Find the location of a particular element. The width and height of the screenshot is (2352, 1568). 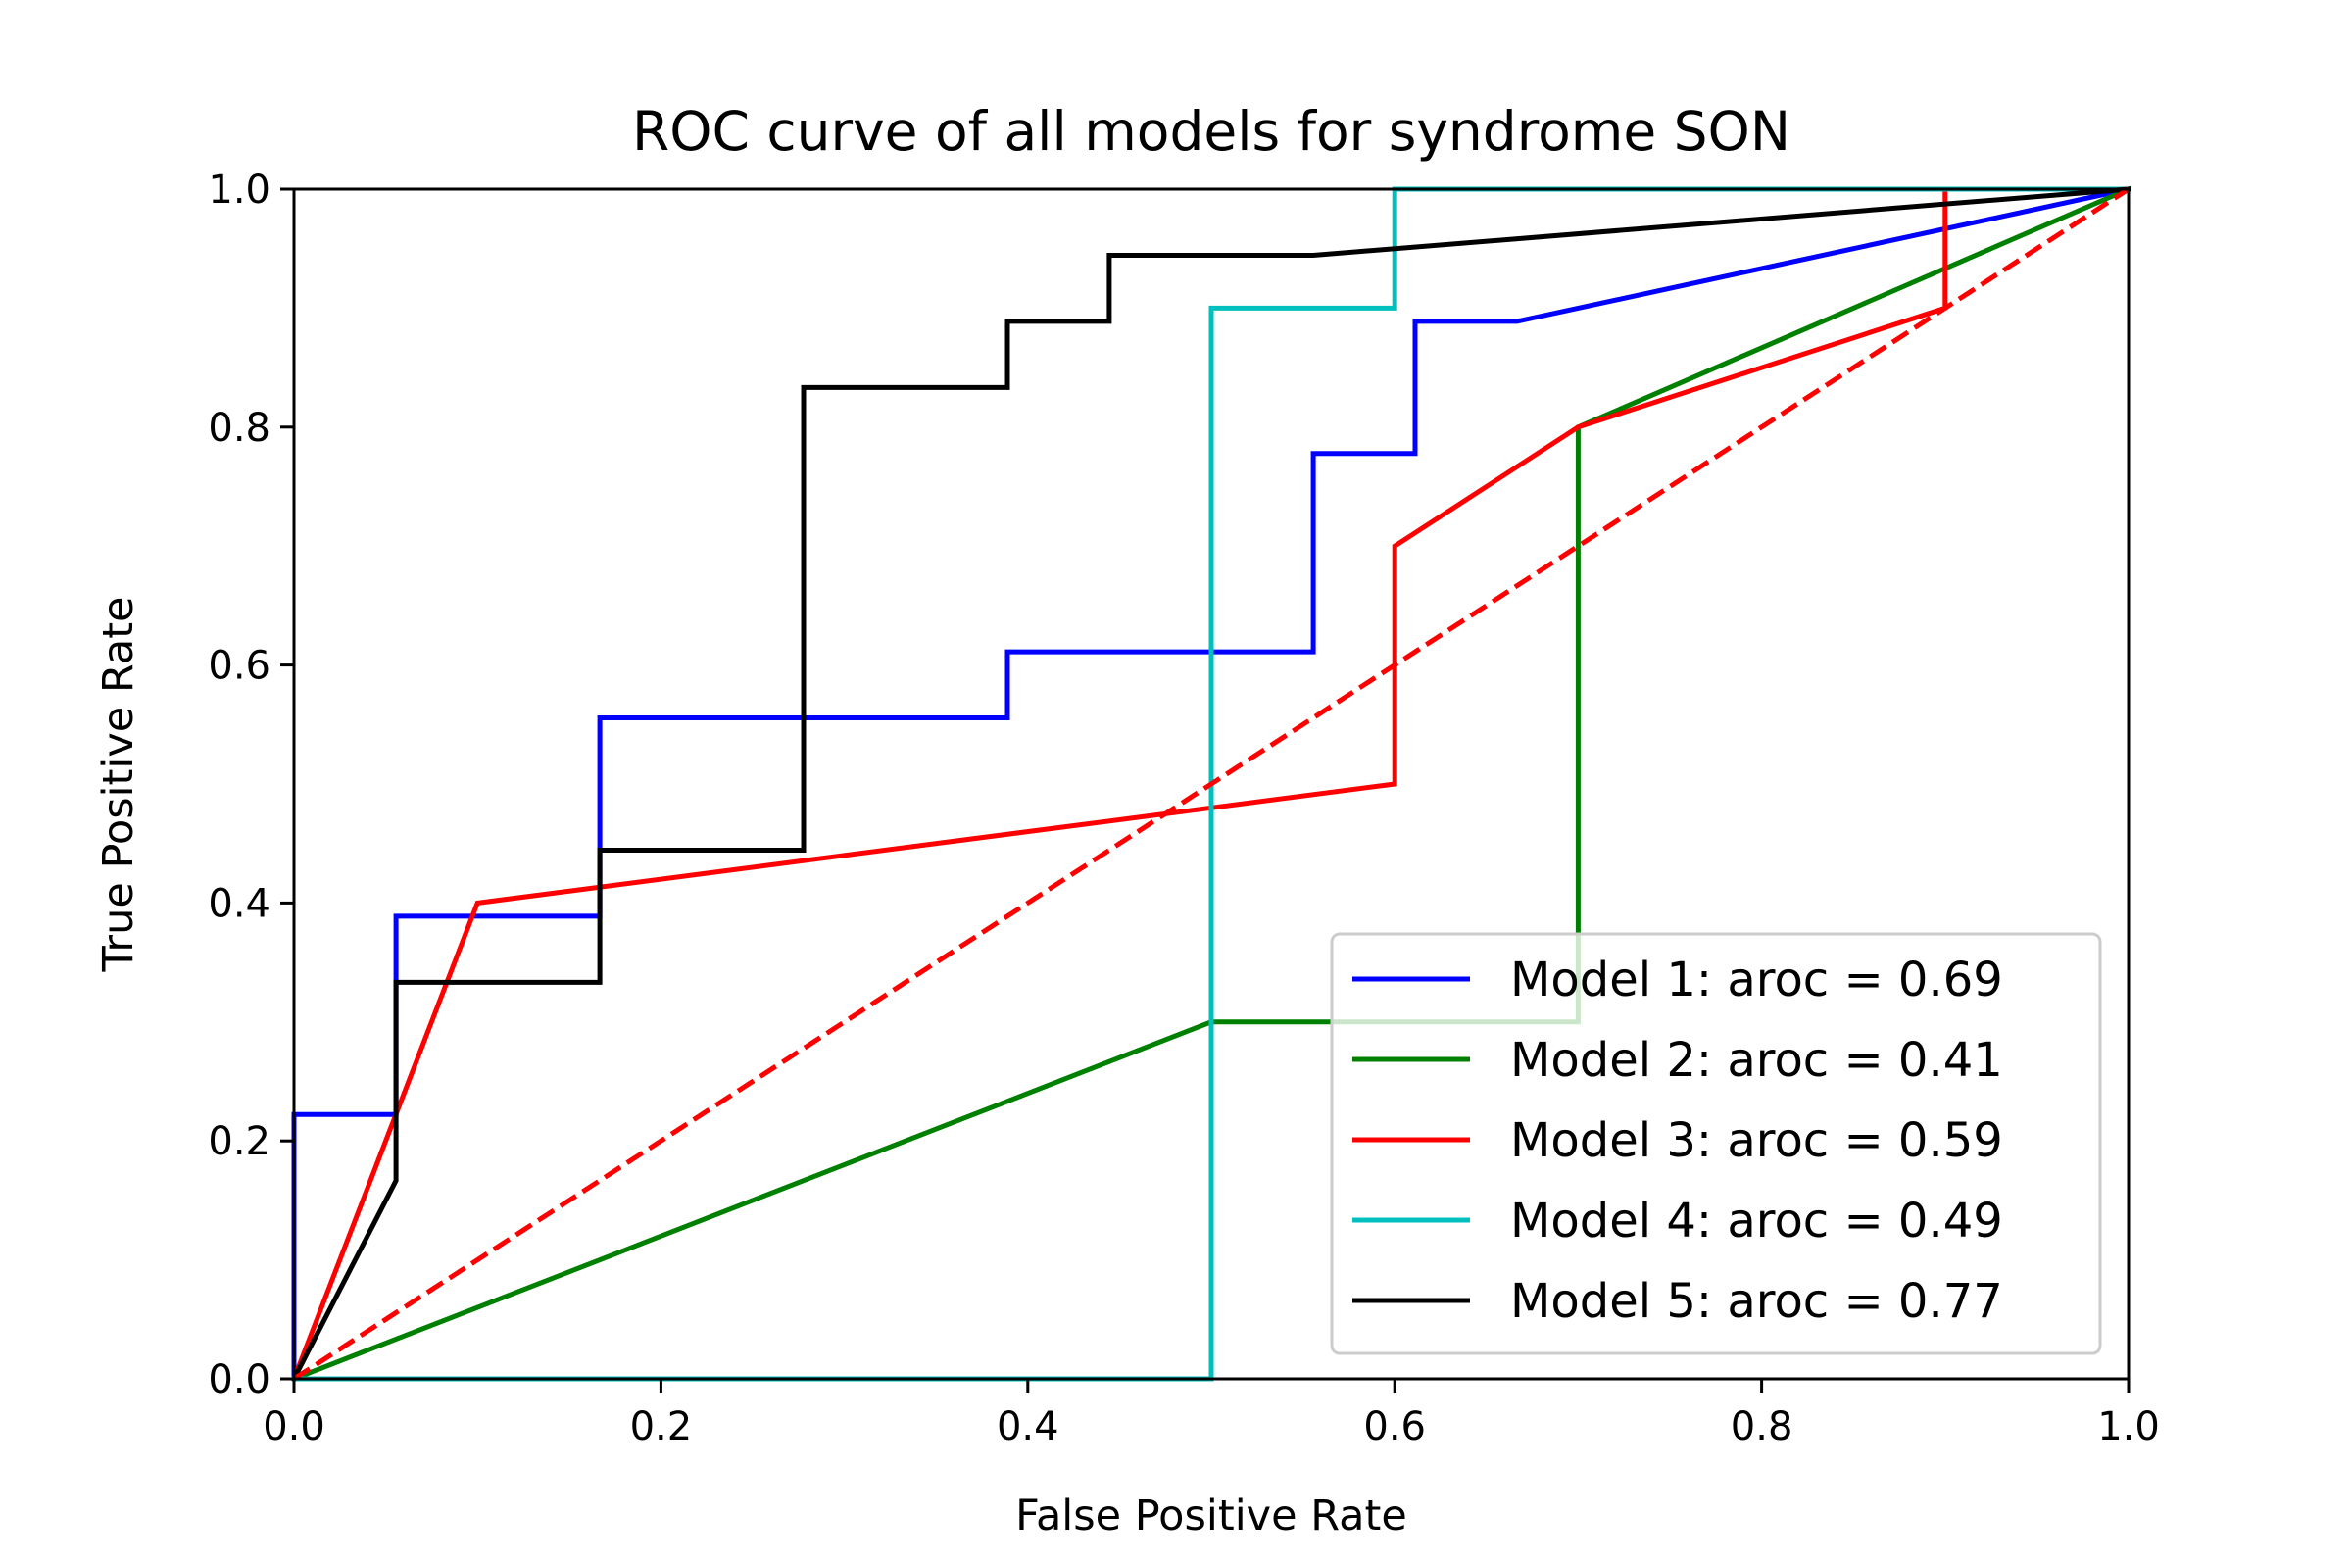

legend-label-model-5: Model 5: aroc = 0.77 is located at coordinates (1756, 1301).